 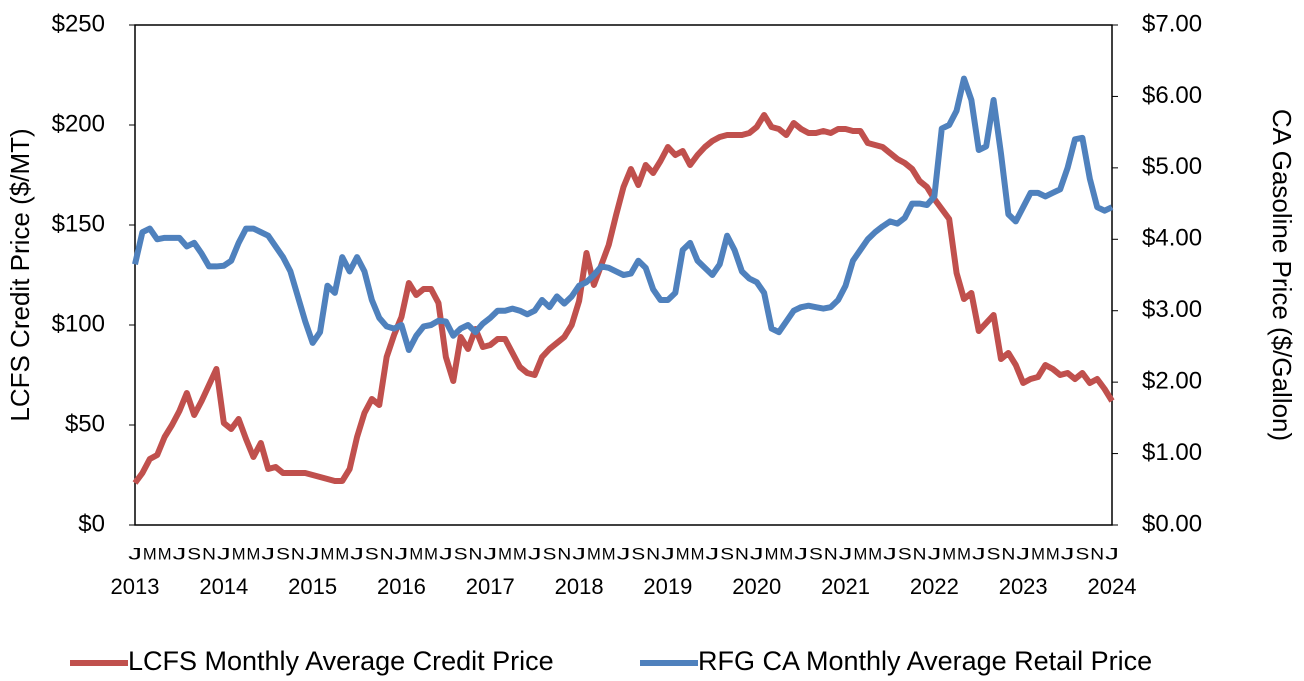 What do you see at coordinates (756, 586) in the screenshot?
I see `x-group-label: 2020` at bounding box center [756, 586].